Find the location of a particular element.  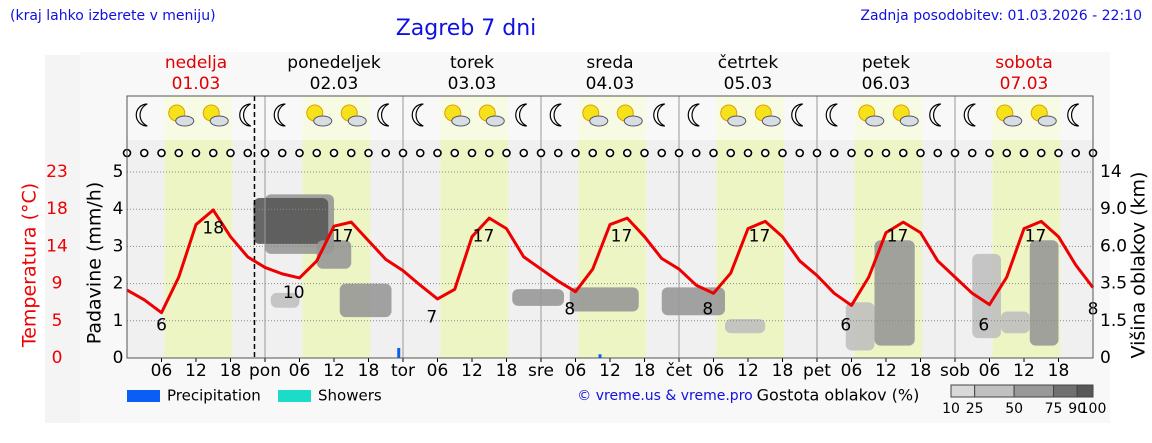

y2-tick-label: 0 is located at coordinates (1105, 358).